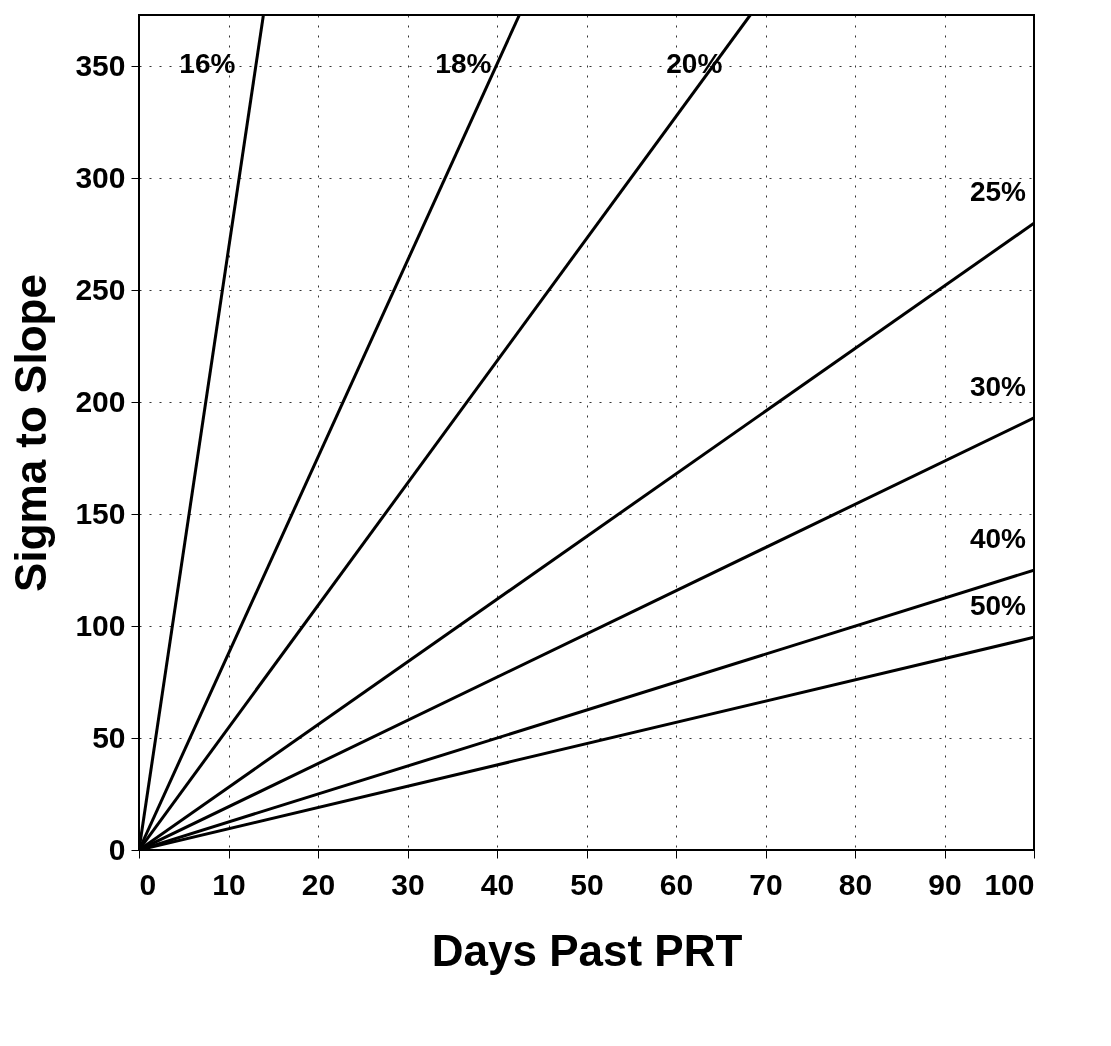 This screenshot has height=1046, width=1111. What do you see at coordinates (318, 884) in the screenshot?
I see `x-tick-label: 20` at bounding box center [318, 884].